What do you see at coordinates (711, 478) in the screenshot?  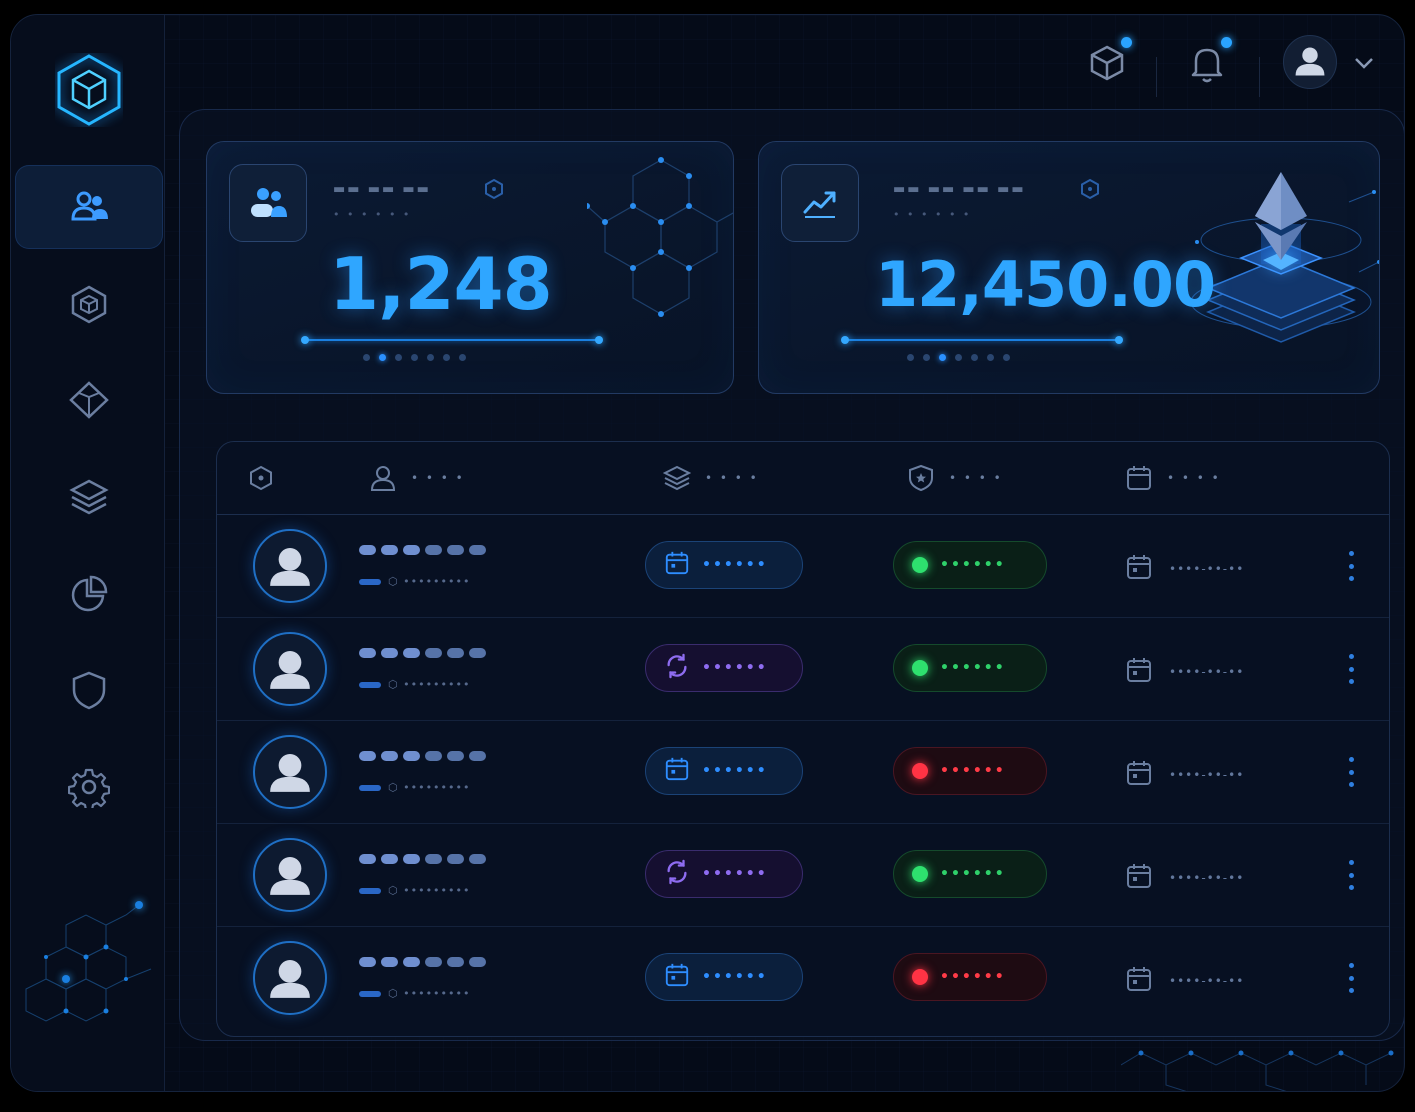 I see `column-header-type: • • • •` at bounding box center [711, 478].